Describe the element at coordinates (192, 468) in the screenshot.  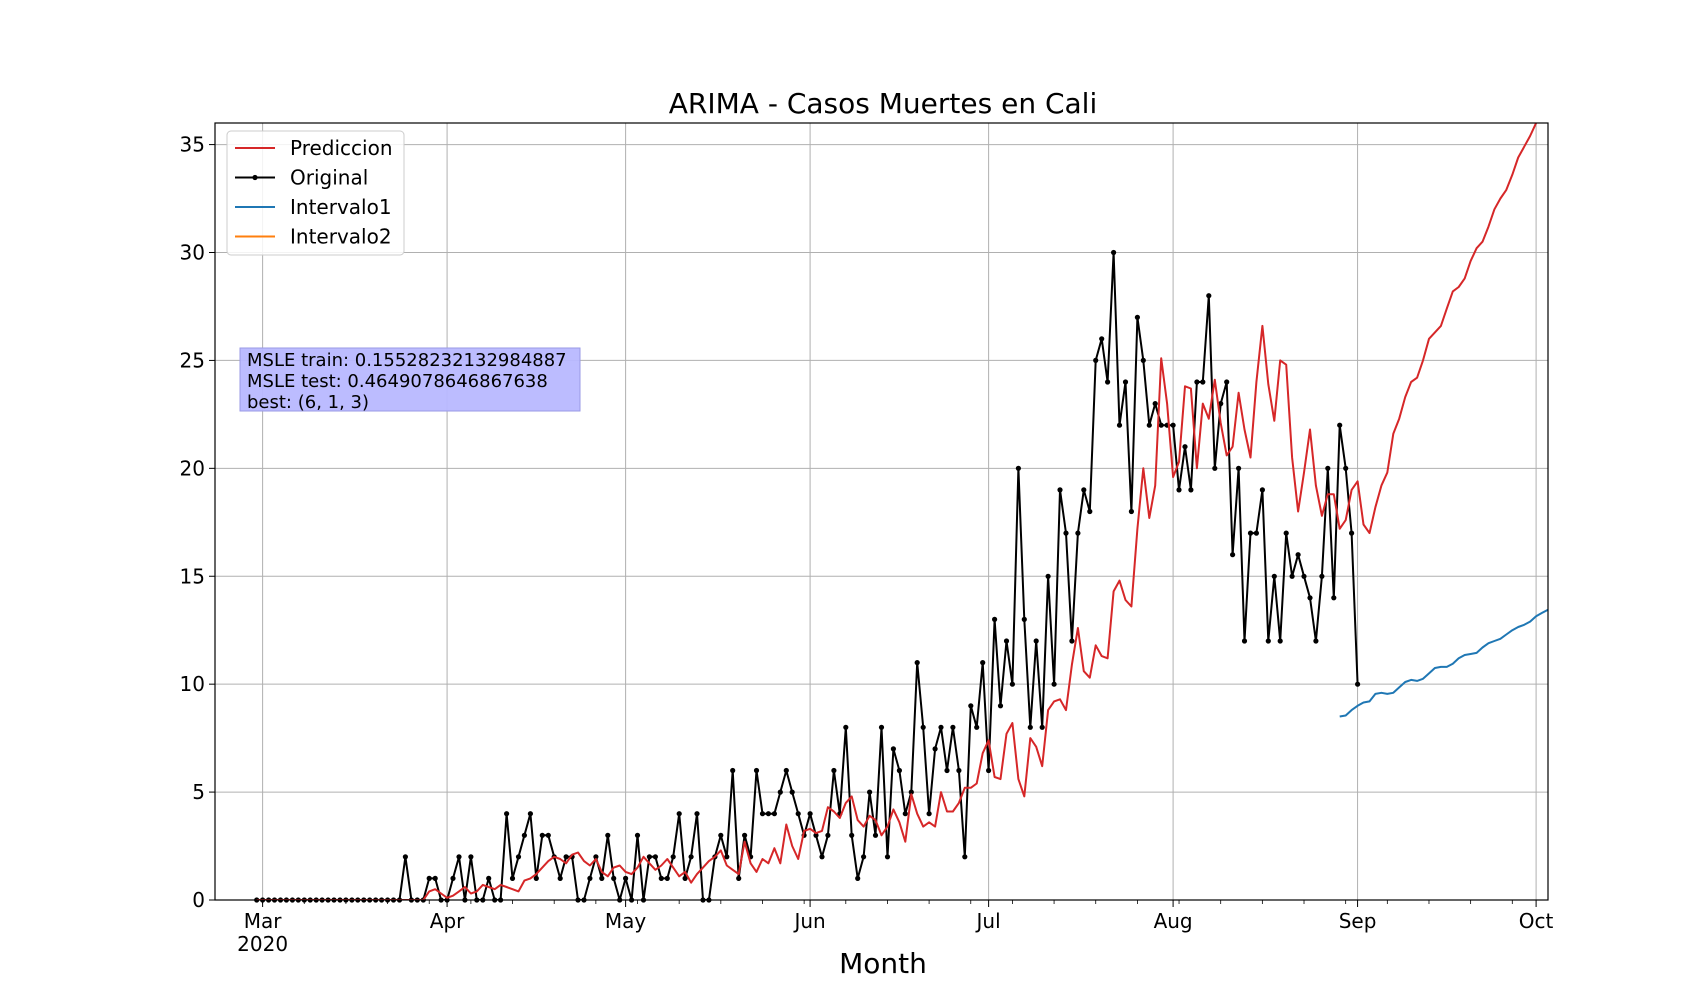
I see `y-tick-label: 20` at that location.